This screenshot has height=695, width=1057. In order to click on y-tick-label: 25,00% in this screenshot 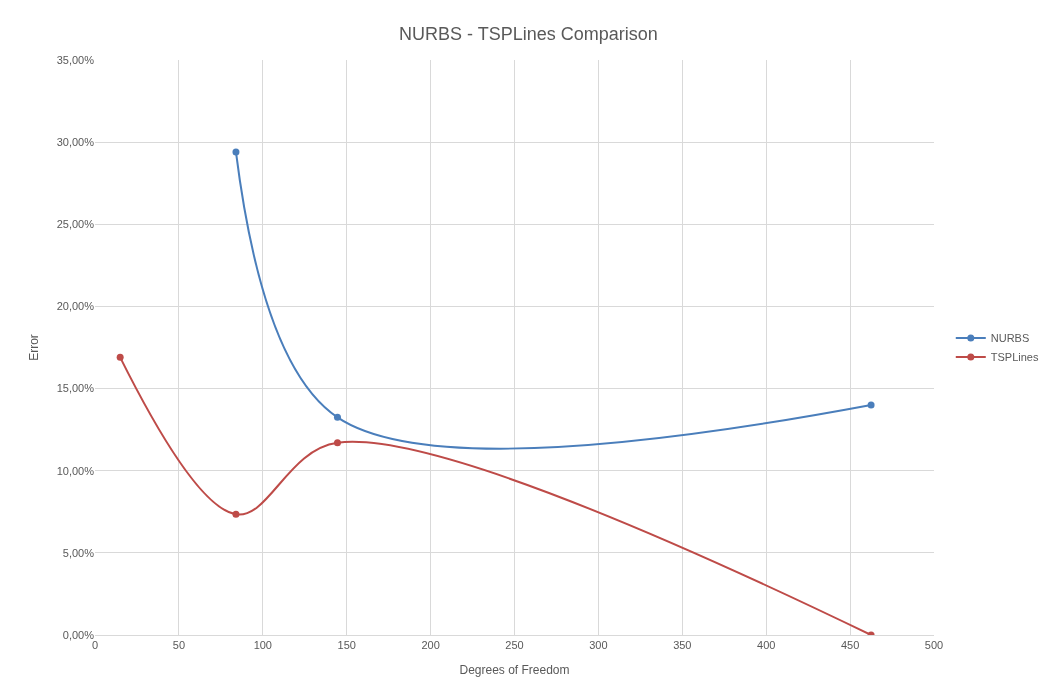, I will do `click(75, 224)`.